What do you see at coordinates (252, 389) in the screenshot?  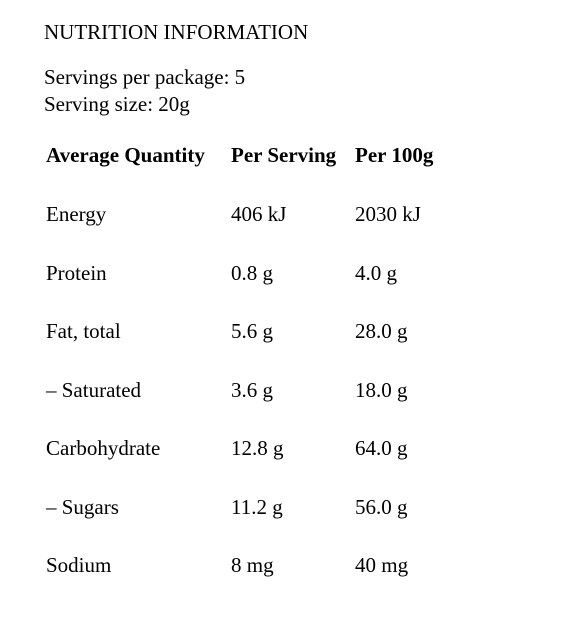 I see `row-value: 3.6 g` at bounding box center [252, 389].